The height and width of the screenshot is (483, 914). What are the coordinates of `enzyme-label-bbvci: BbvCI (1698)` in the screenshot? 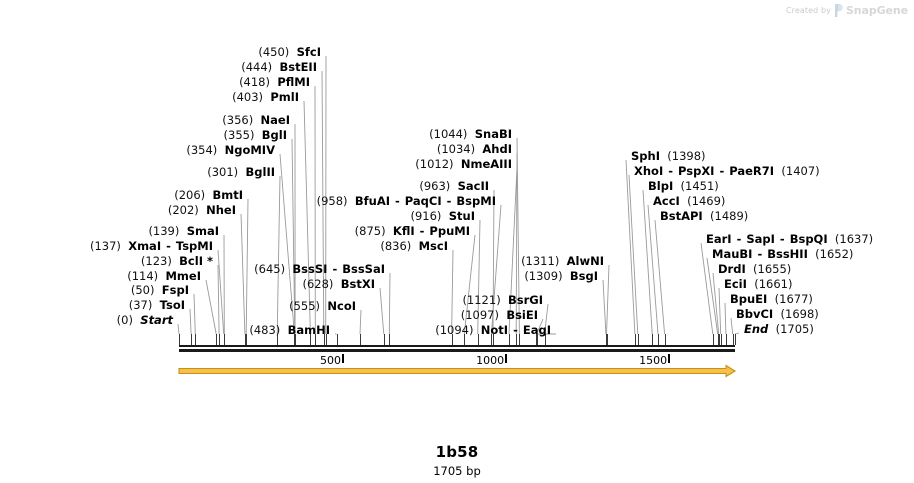 It's located at (777, 314).